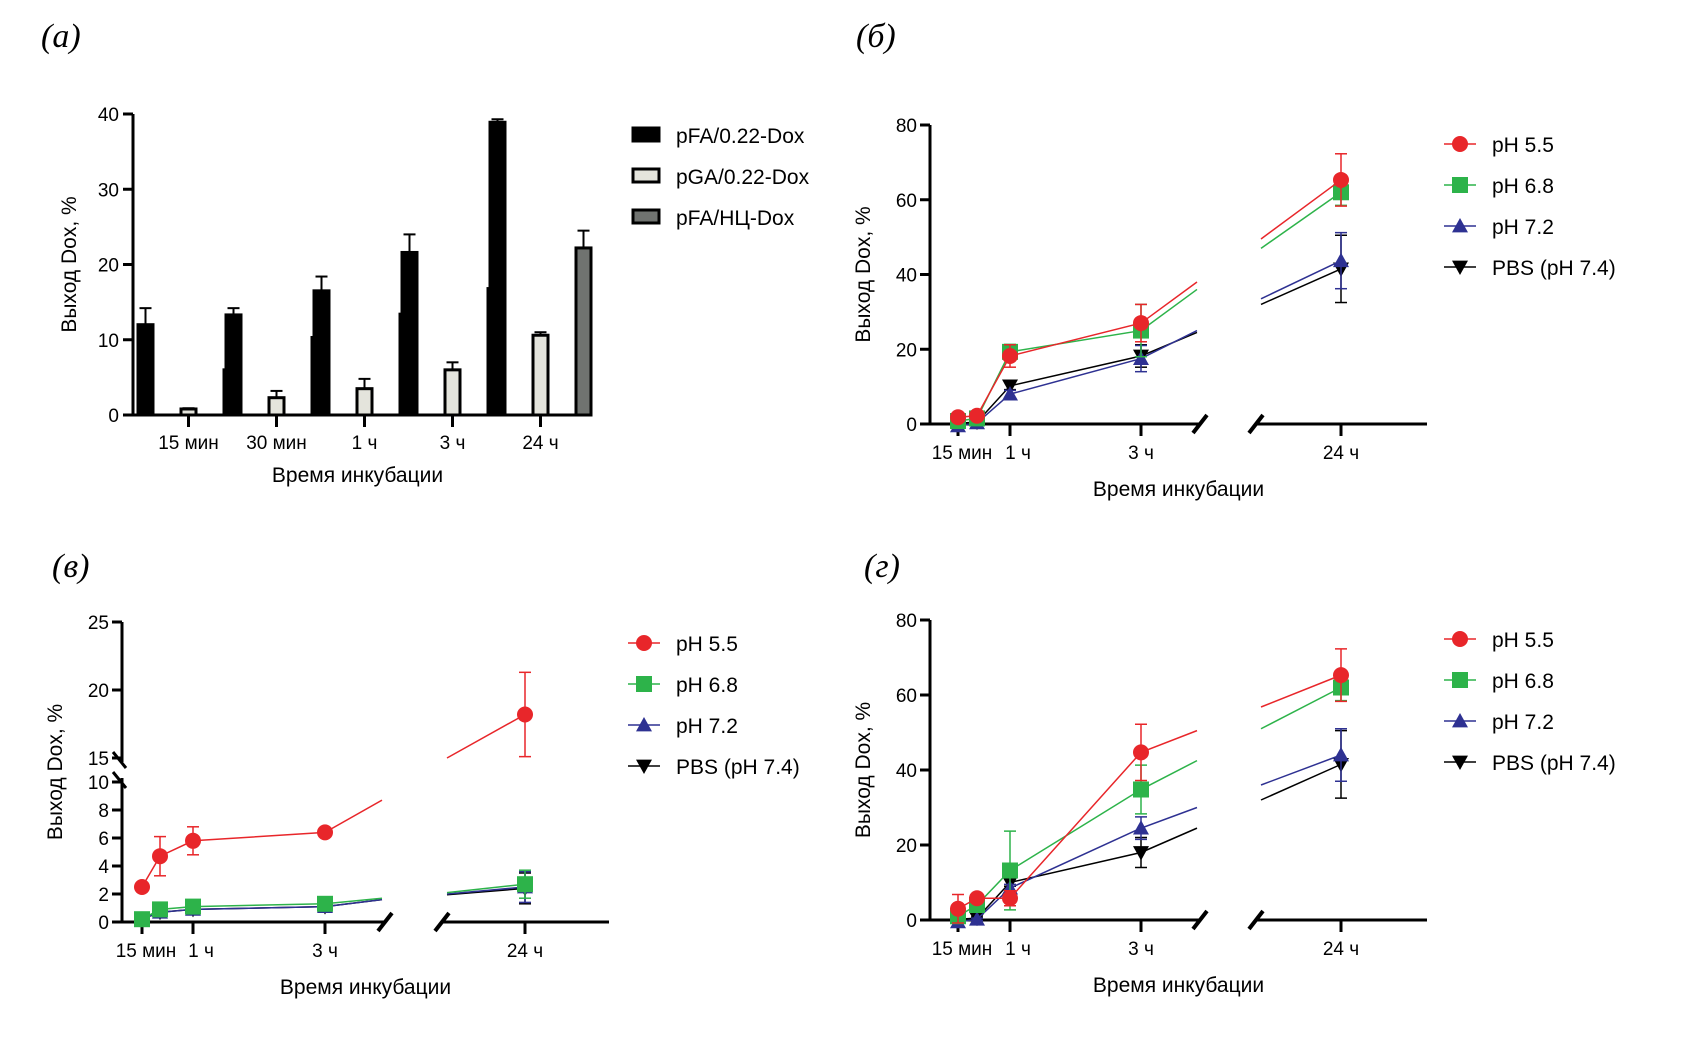  Describe the element at coordinates (1554, 268) in the screenshot. I see `legend-label: PBS (pH 7.4)` at that location.